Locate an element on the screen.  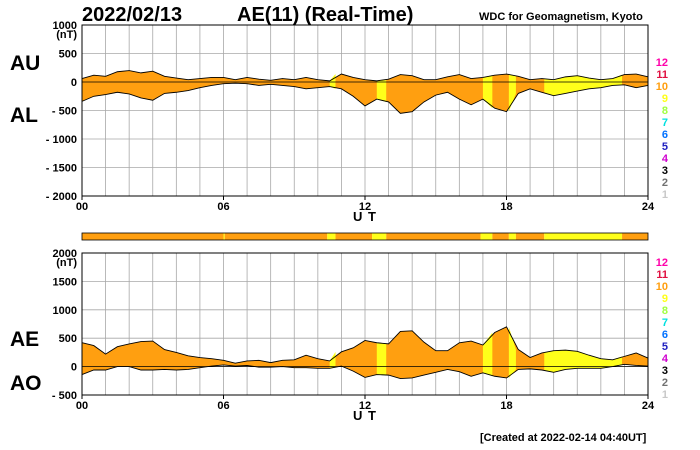
activity-bar-frame is located at coordinates (365, 236).